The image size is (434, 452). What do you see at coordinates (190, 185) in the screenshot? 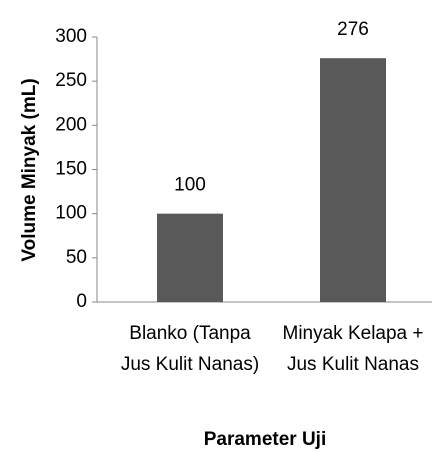
I see `data-label: 100` at bounding box center [190, 185].